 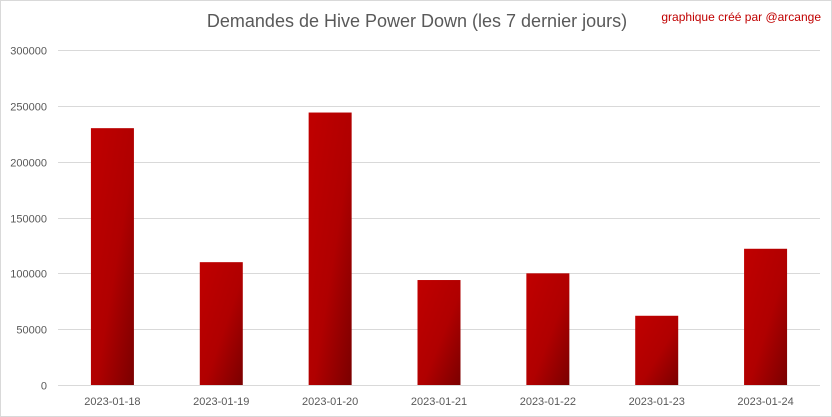 I want to click on x-tick-label: 2023-01-20, so click(x=330, y=402).